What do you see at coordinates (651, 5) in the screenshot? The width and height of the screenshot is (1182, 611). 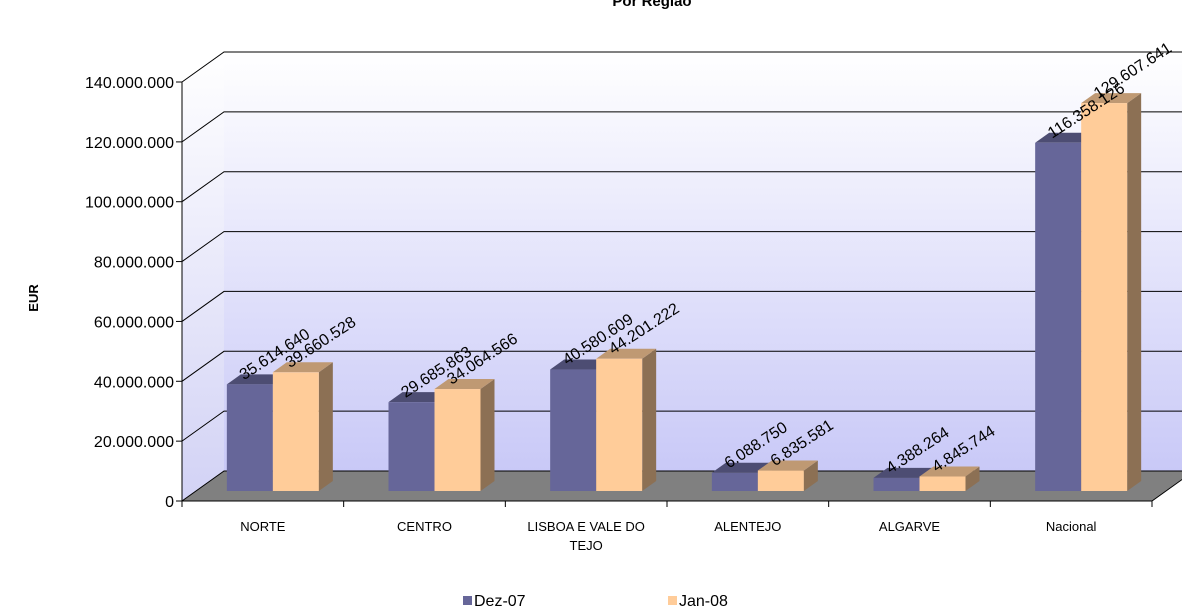 I see `chart-title: Por Região` at bounding box center [651, 5].